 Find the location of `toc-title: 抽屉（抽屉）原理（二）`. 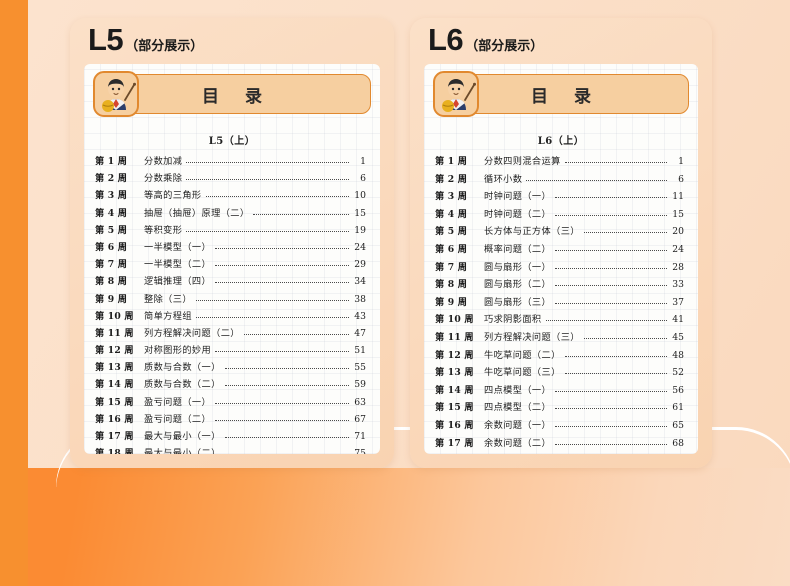

toc-title: 抽屉（抽屉）原理（二） is located at coordinates (197, 213).